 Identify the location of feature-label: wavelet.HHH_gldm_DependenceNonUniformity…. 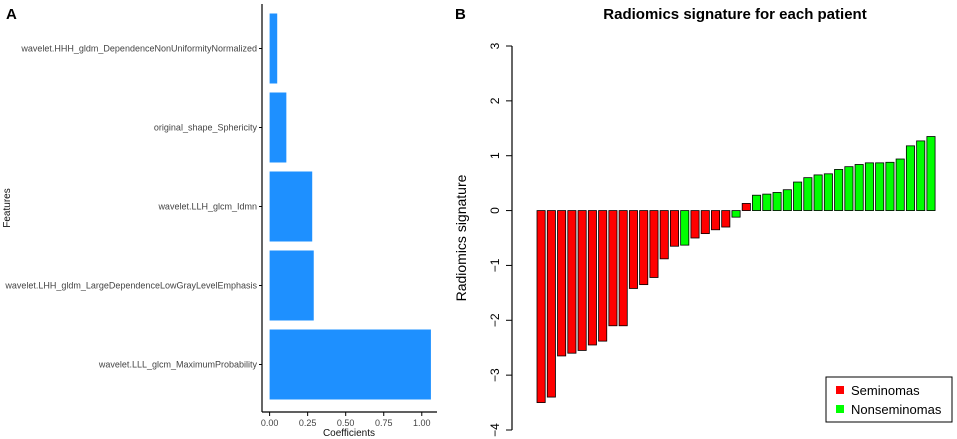
(138, 49).